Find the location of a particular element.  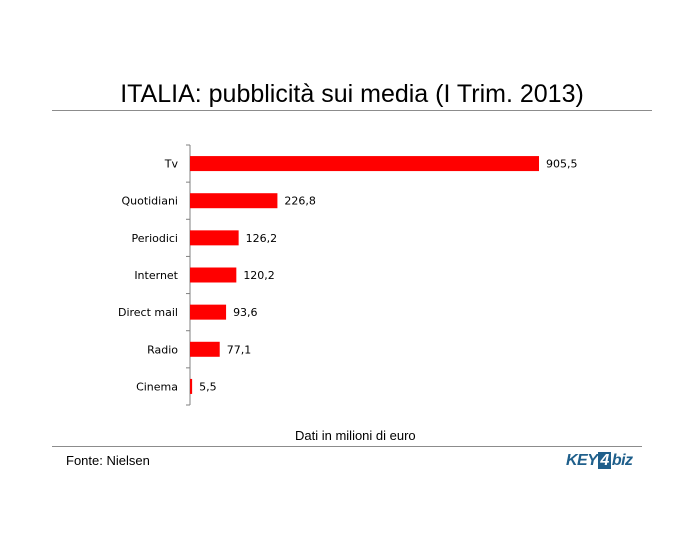

source-label: Fonte: Nielsen is located at coordinates (108, 460).